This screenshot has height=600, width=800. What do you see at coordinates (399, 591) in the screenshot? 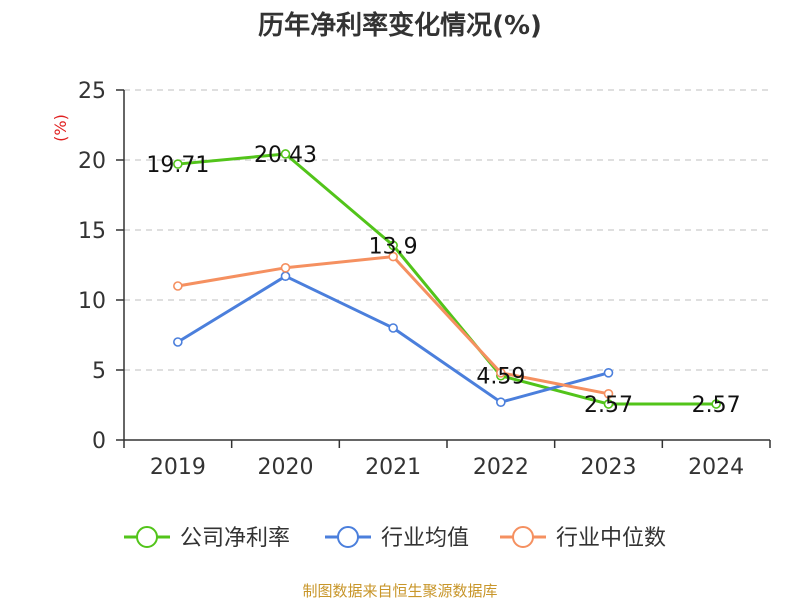
I see `source-note: 制图数据来自恒生聚源数据库` at bounding box center [399, 591].